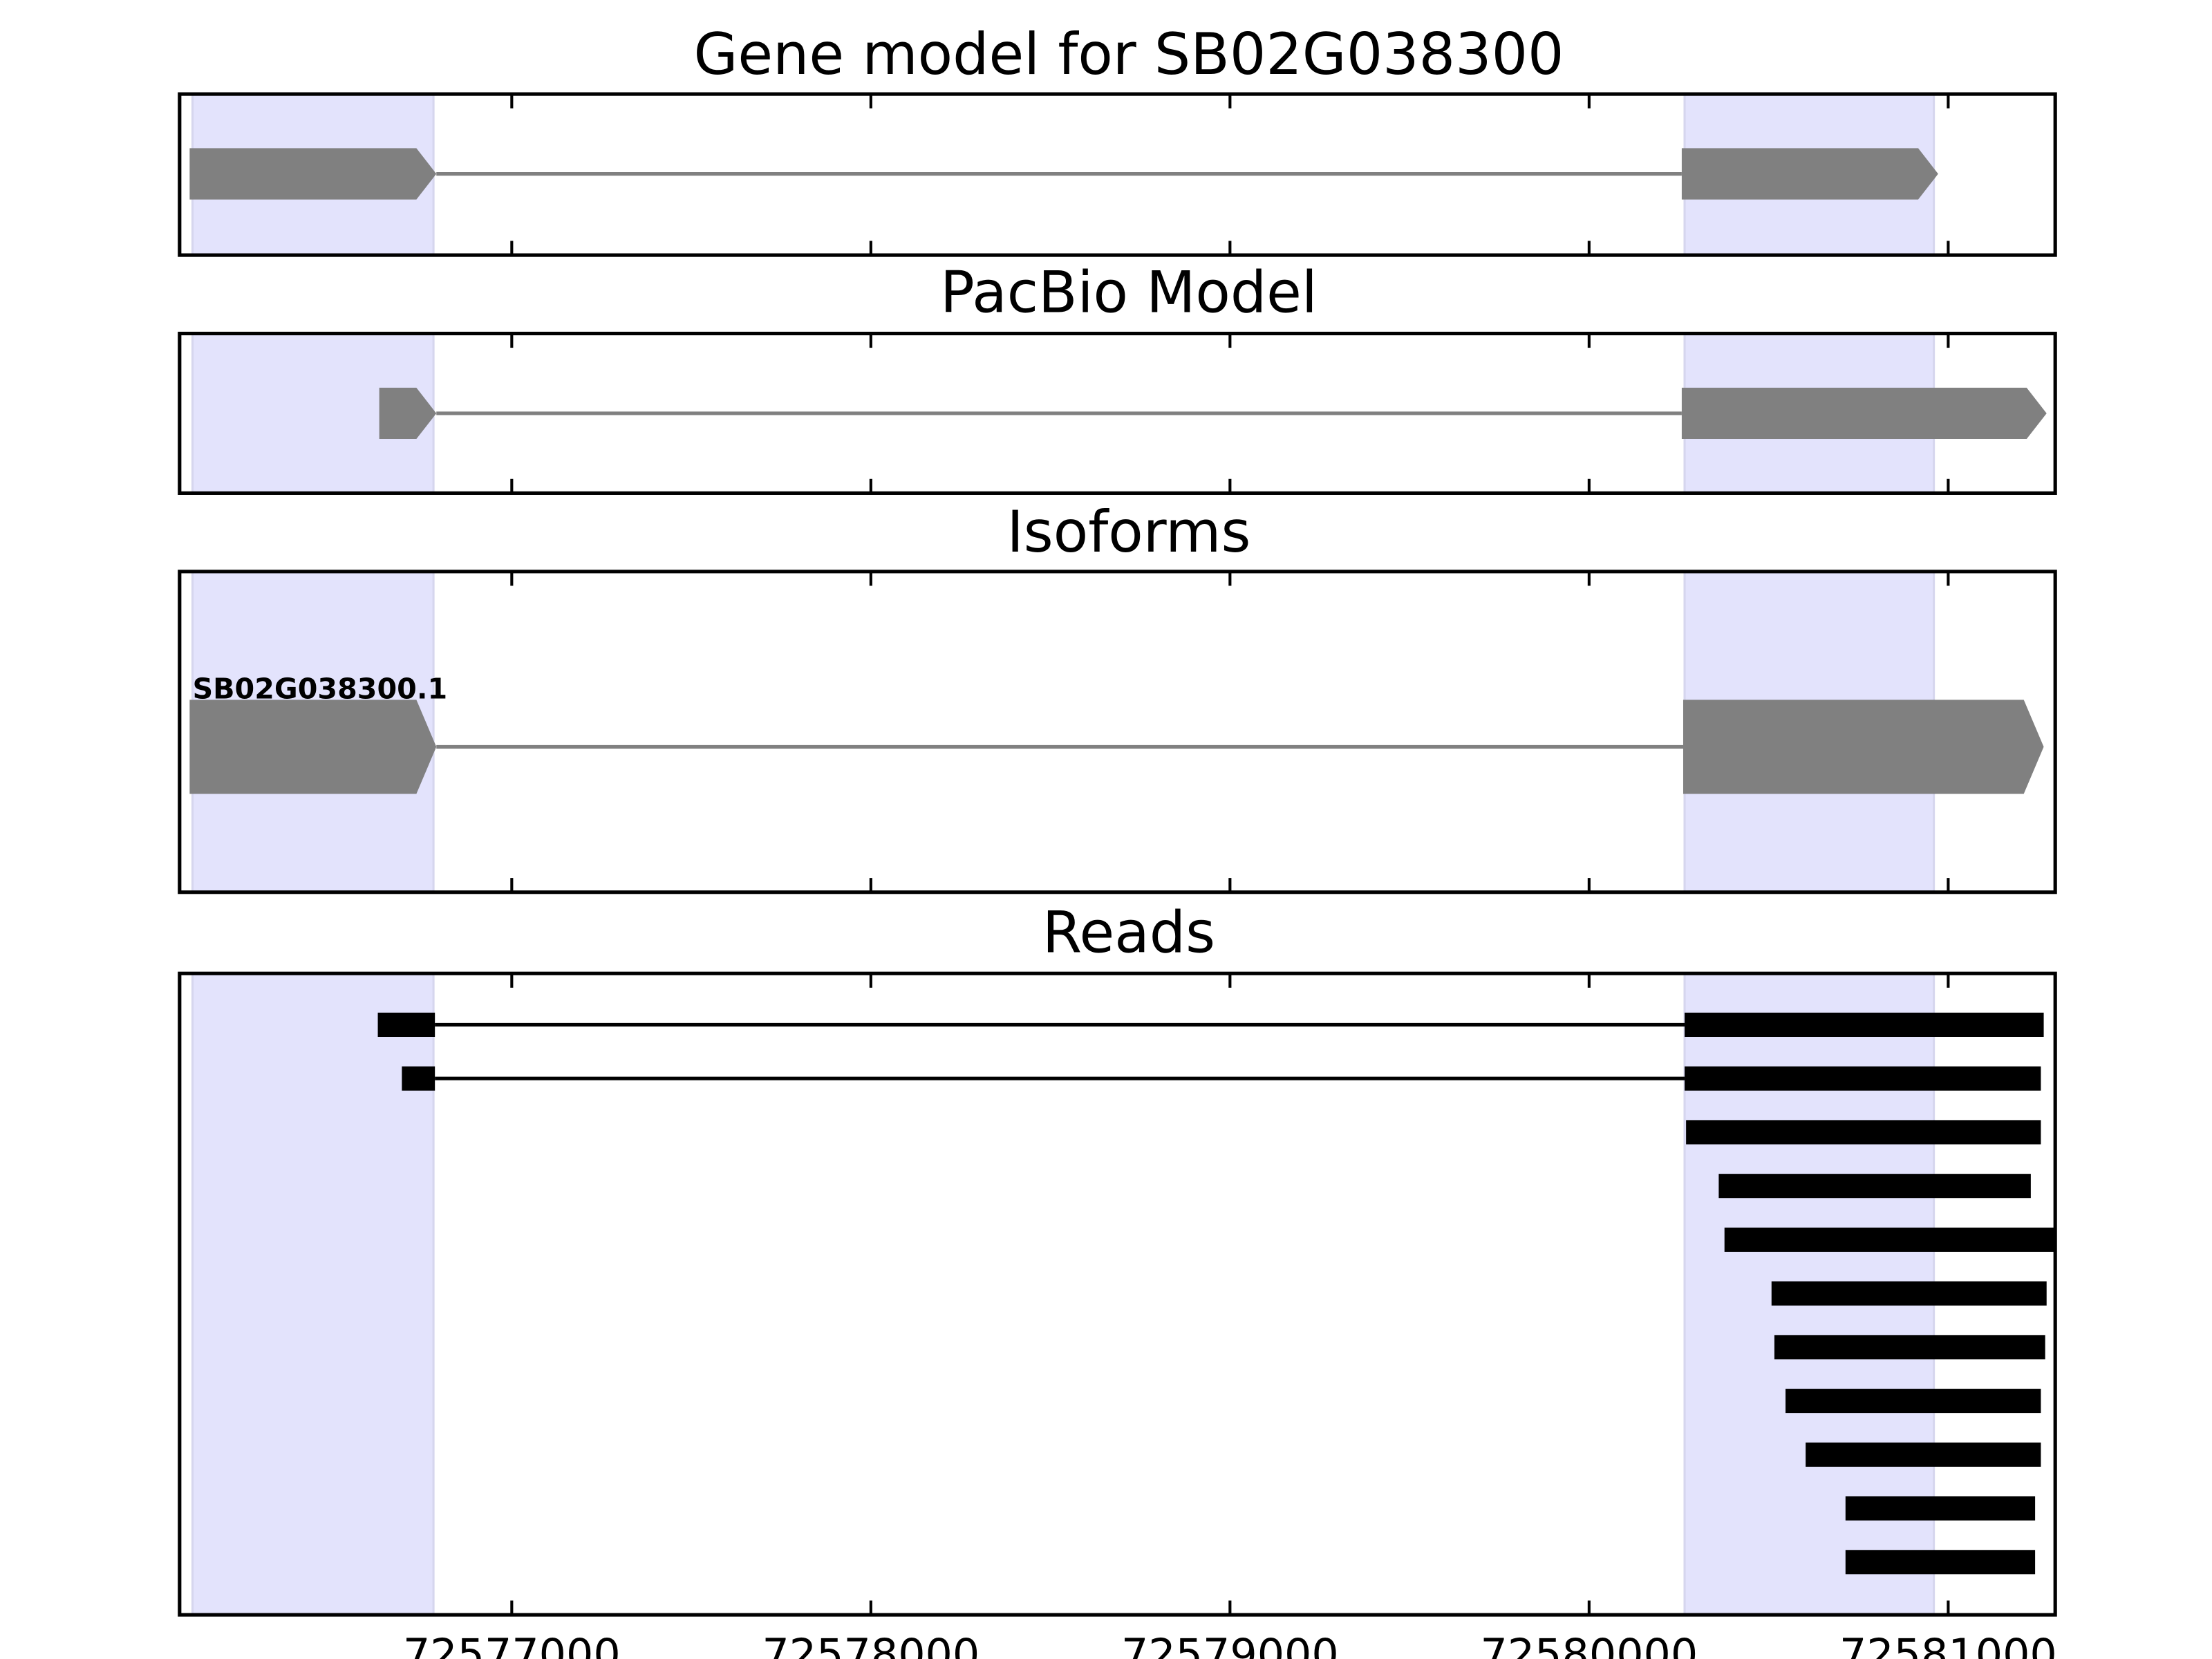  Describe the element at coordinates (1948, 1644) in the screenshot. I see `x-tick-label: 72581000` at that location.